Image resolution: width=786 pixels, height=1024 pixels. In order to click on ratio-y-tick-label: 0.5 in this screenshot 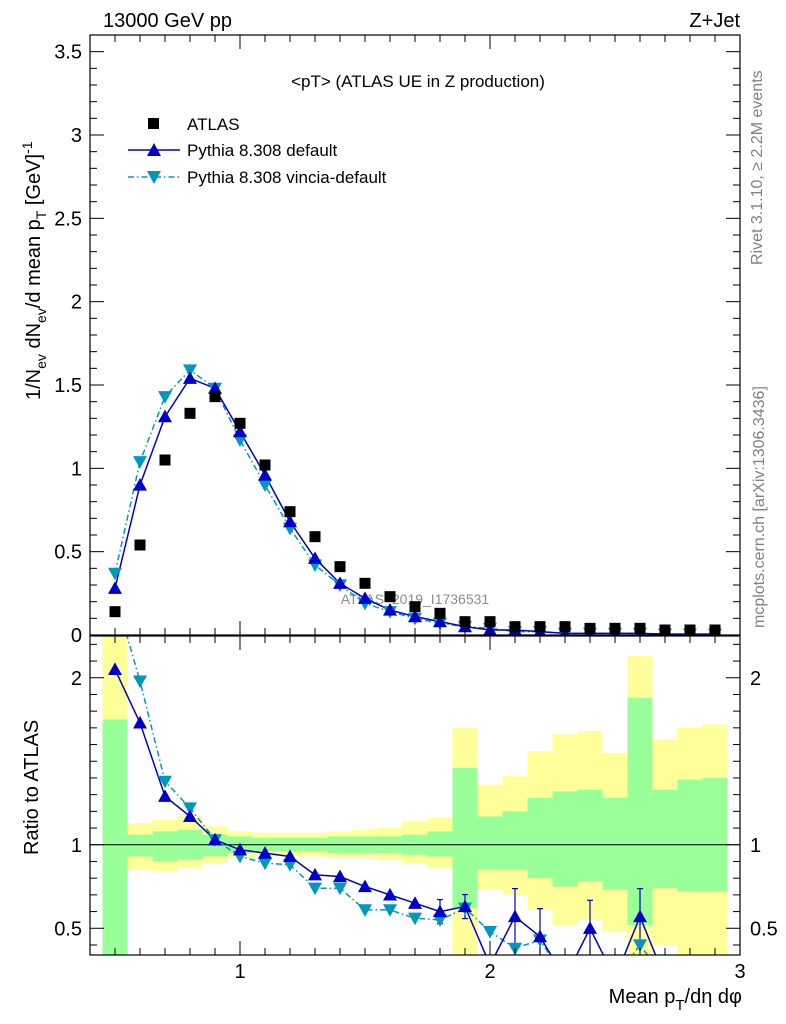, I will do `click(68, 929)`.